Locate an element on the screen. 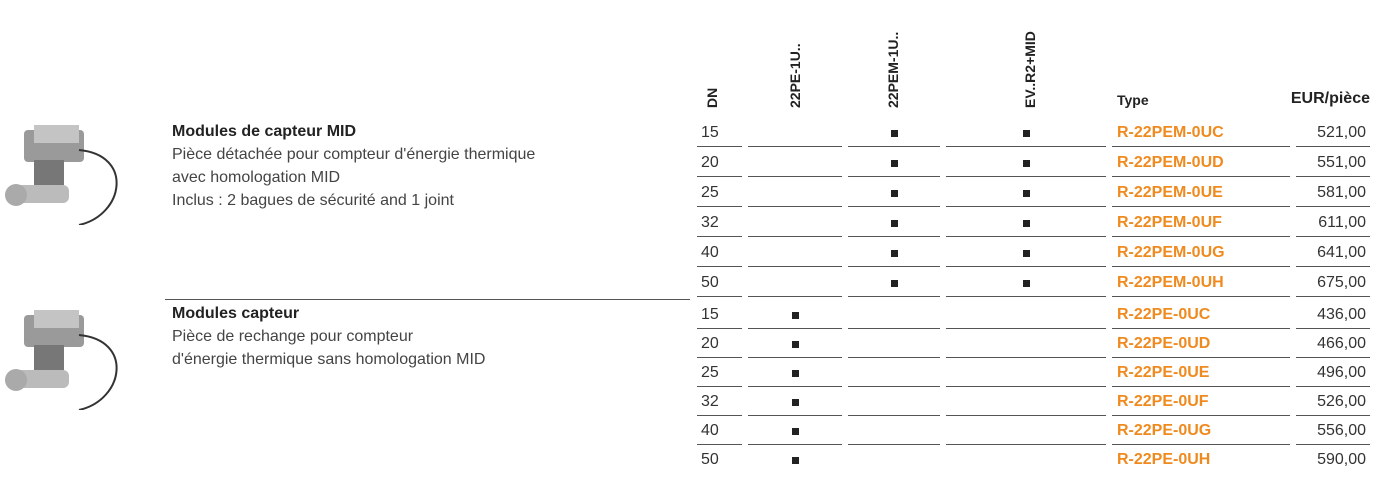 The image size is (1389, 477). price-cell: 551,00 is located at coordinates (1333, 162).